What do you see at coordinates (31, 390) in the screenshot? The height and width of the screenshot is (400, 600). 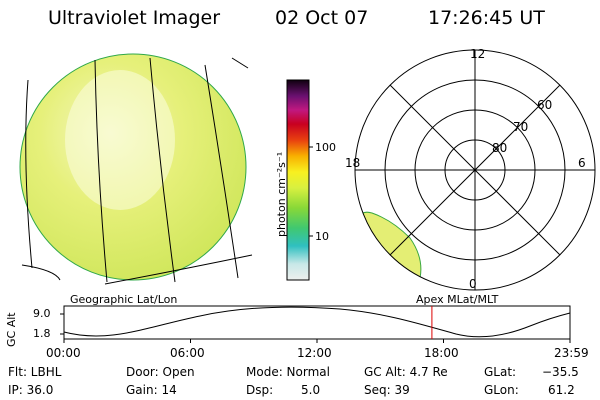 I see `status-ip: IP: 36.0` at bounding box center [31, 390].